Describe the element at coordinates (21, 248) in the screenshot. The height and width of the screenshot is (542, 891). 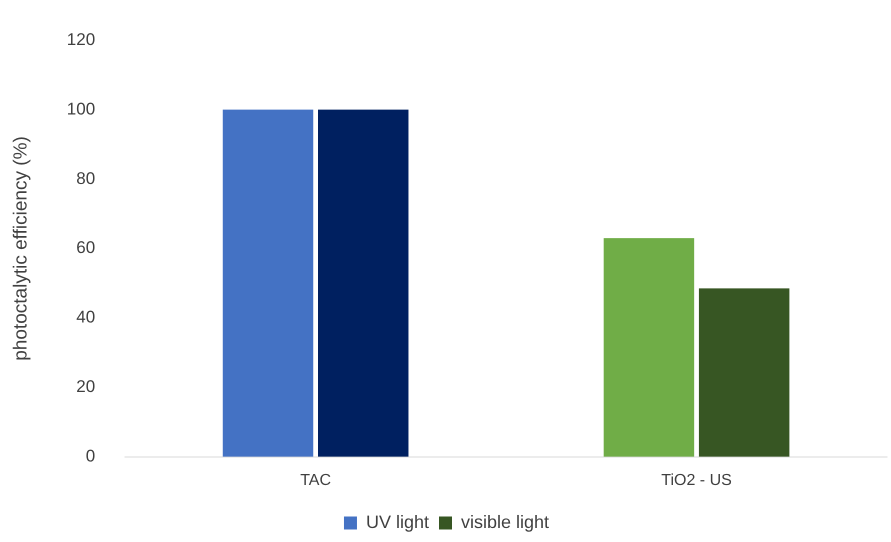
I see `y-axis-title: photoctalytic efficiency (%)` at that location.